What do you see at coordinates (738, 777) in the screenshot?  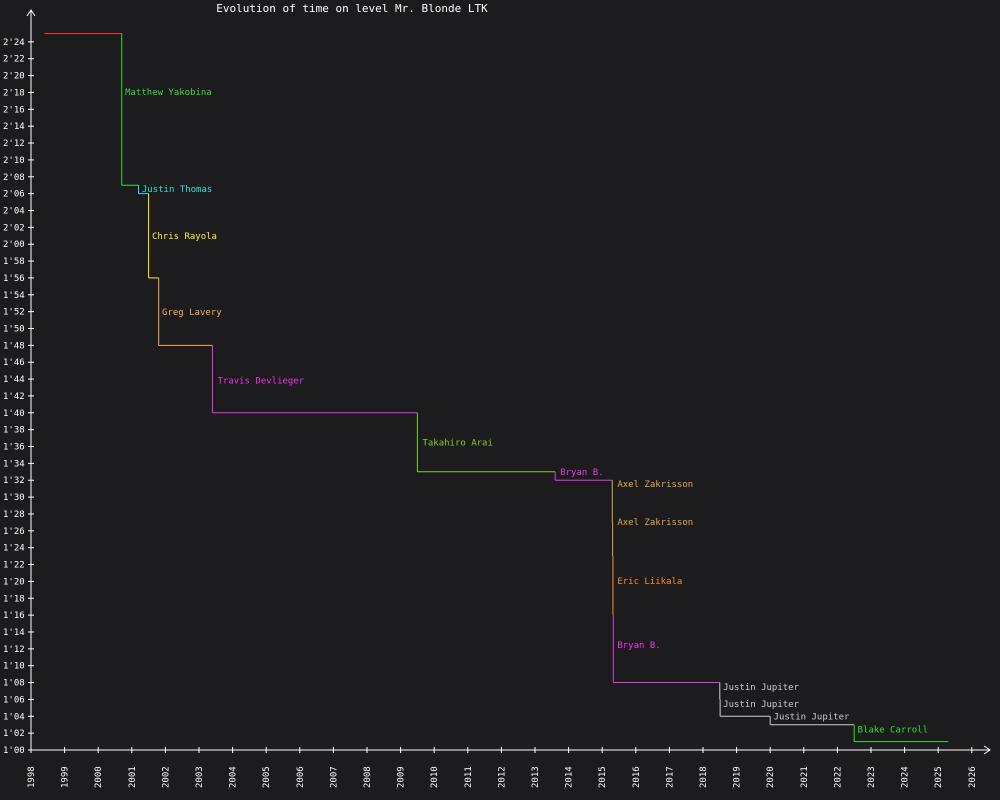 I see `x-tick-label: 2019` at bounding box center [738, 777].